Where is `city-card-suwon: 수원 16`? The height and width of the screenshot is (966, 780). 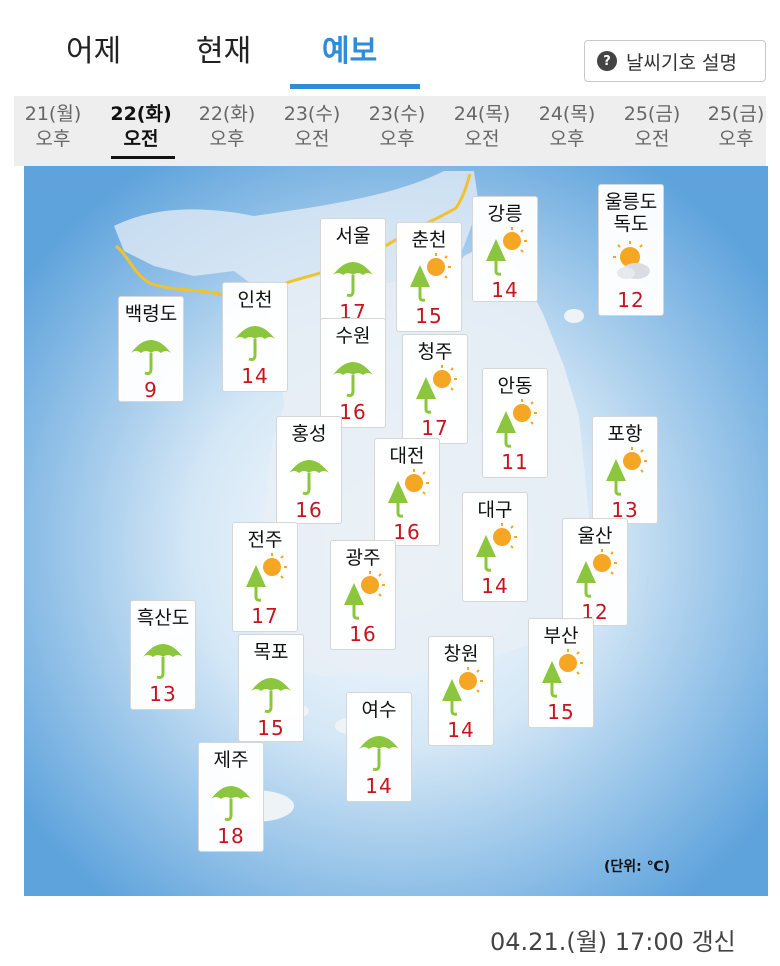 city-card-suwon: 수원 16 is located at coordinates (353, 373).